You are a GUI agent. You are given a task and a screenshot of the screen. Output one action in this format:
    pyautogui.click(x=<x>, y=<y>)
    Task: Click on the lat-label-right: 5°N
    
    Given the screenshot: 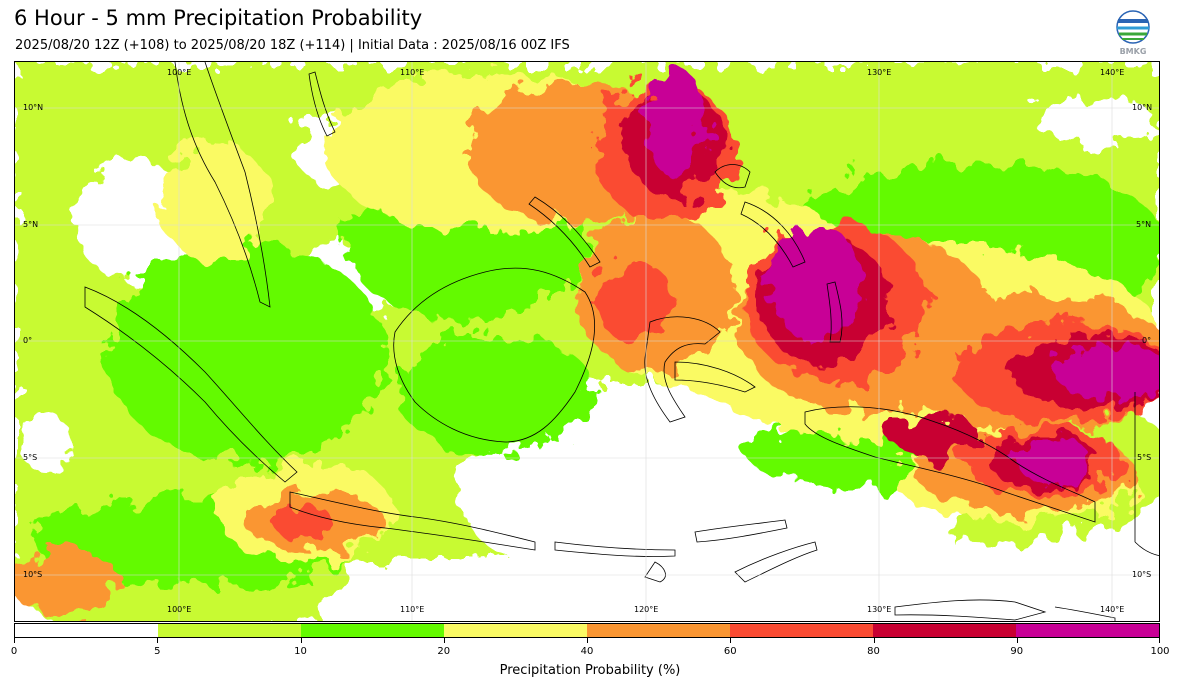 What is the action you would take?
    pyautogui.click(x=1144, y=224)
    